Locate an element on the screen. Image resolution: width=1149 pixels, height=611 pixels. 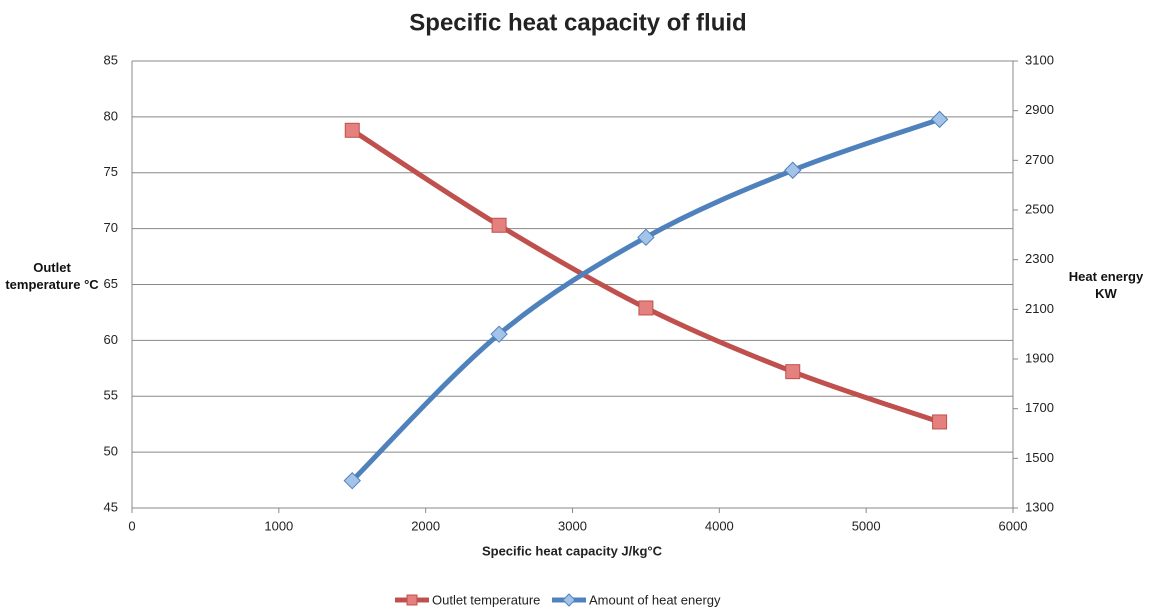
y-tick-label: 75 is located at coordinates (111, 171).